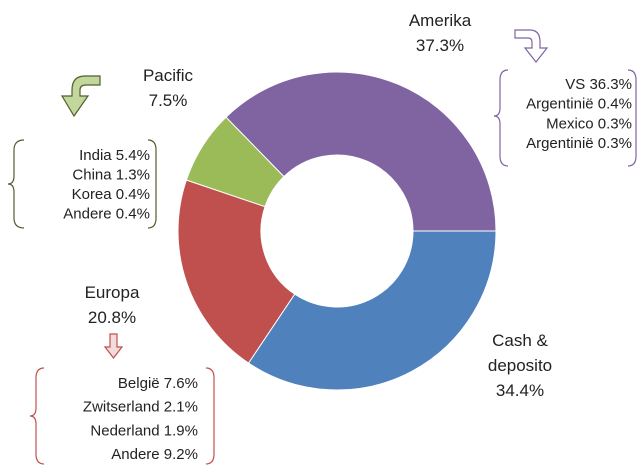  I want to click on value-label: 37.3%, so click(440, 45).